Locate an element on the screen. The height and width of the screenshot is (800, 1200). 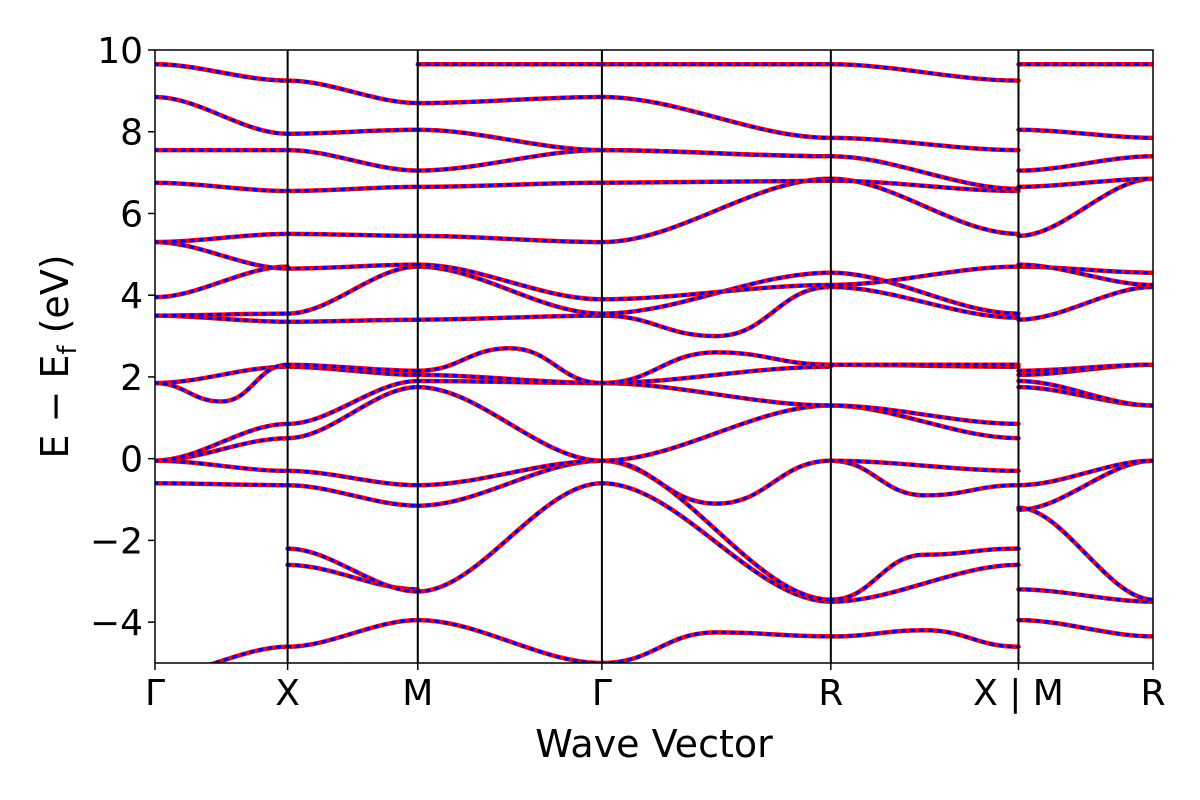
band-line-blue-seg5-b8 is located at coordinates (1084, 367).